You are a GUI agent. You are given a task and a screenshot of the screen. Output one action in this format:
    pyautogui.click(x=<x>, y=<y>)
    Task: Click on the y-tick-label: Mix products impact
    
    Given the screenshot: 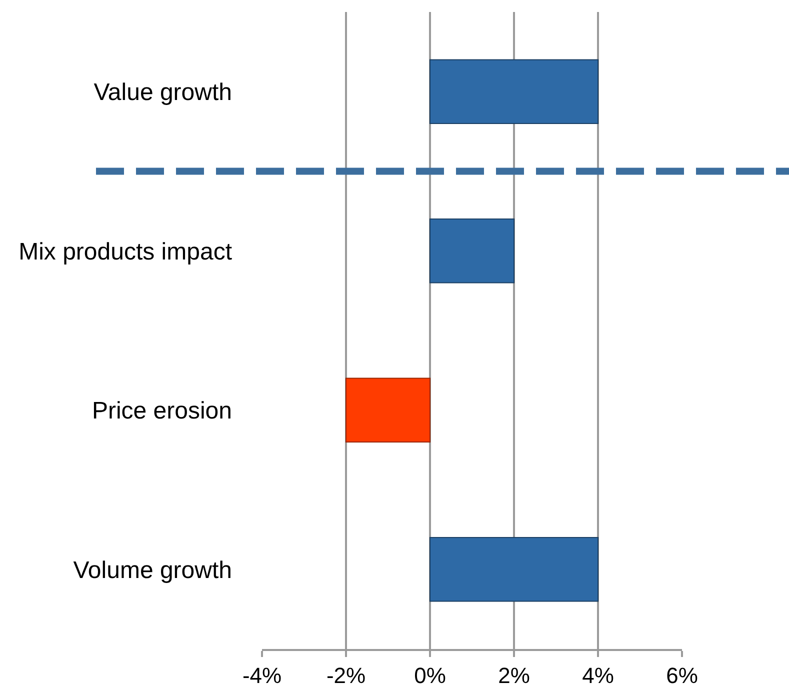 What is the action you would take?
    pyautogui.click(x=125, y=252)
    